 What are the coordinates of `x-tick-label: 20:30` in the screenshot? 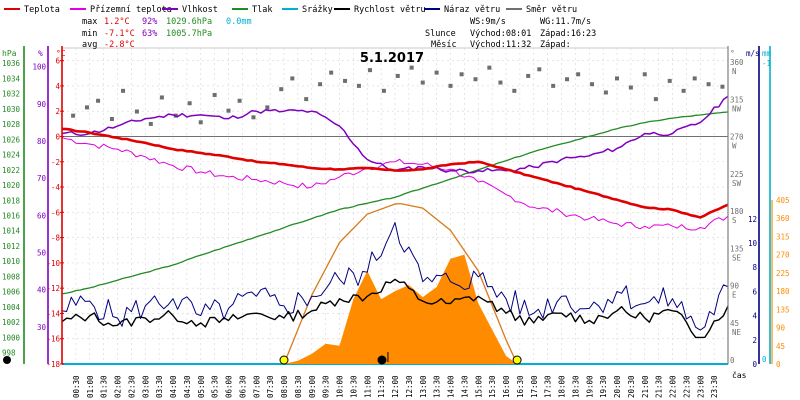 It's located at (631, 386).